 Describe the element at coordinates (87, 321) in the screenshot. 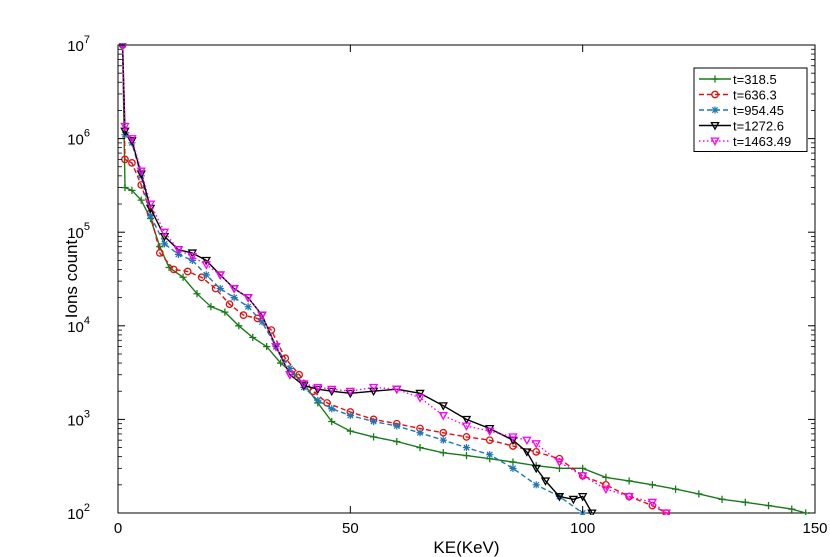

I see `y-tick-exp: 4` at that location.